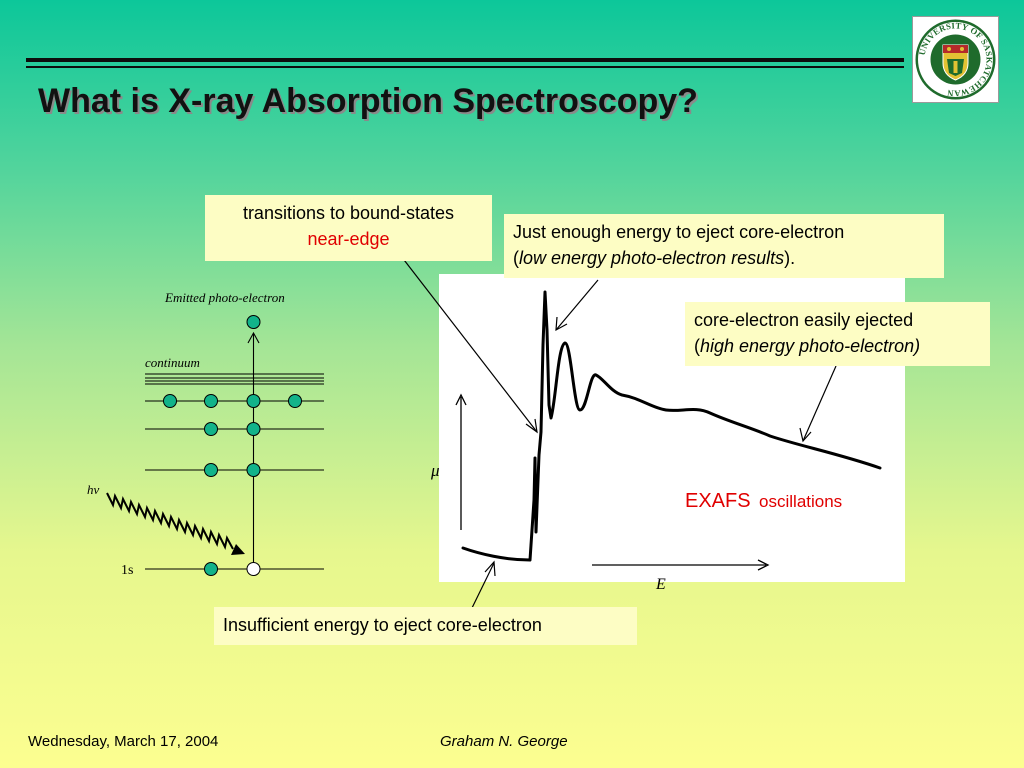 The height and width of the screenshot is (768, 1024). Describe the element at coordinates (224, 297) in the screenshot. I see `emitted-electron-label: Emitted photo-electron` at that location.